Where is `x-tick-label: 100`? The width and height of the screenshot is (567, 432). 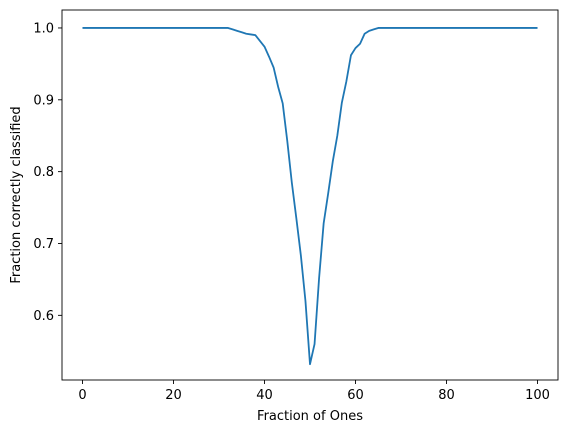
x-tick-label: 100 is located at coordinates (537, 395).